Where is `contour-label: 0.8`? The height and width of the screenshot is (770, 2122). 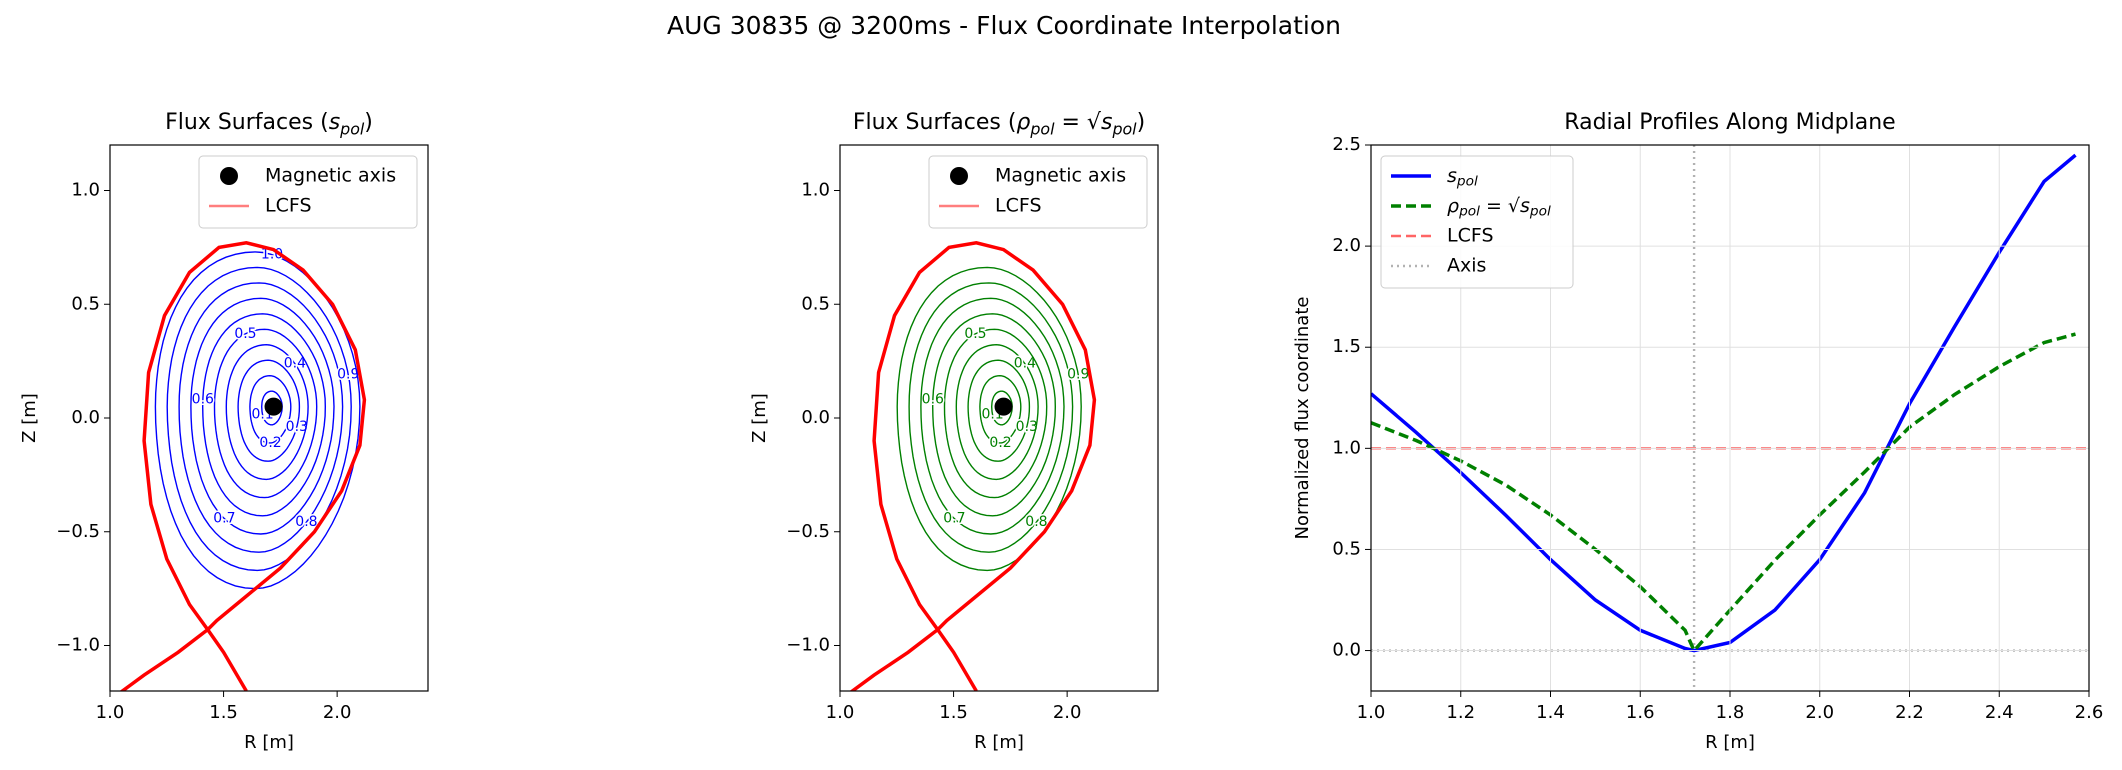
contour-label: 0.8 is located at coordinates (306, 522).